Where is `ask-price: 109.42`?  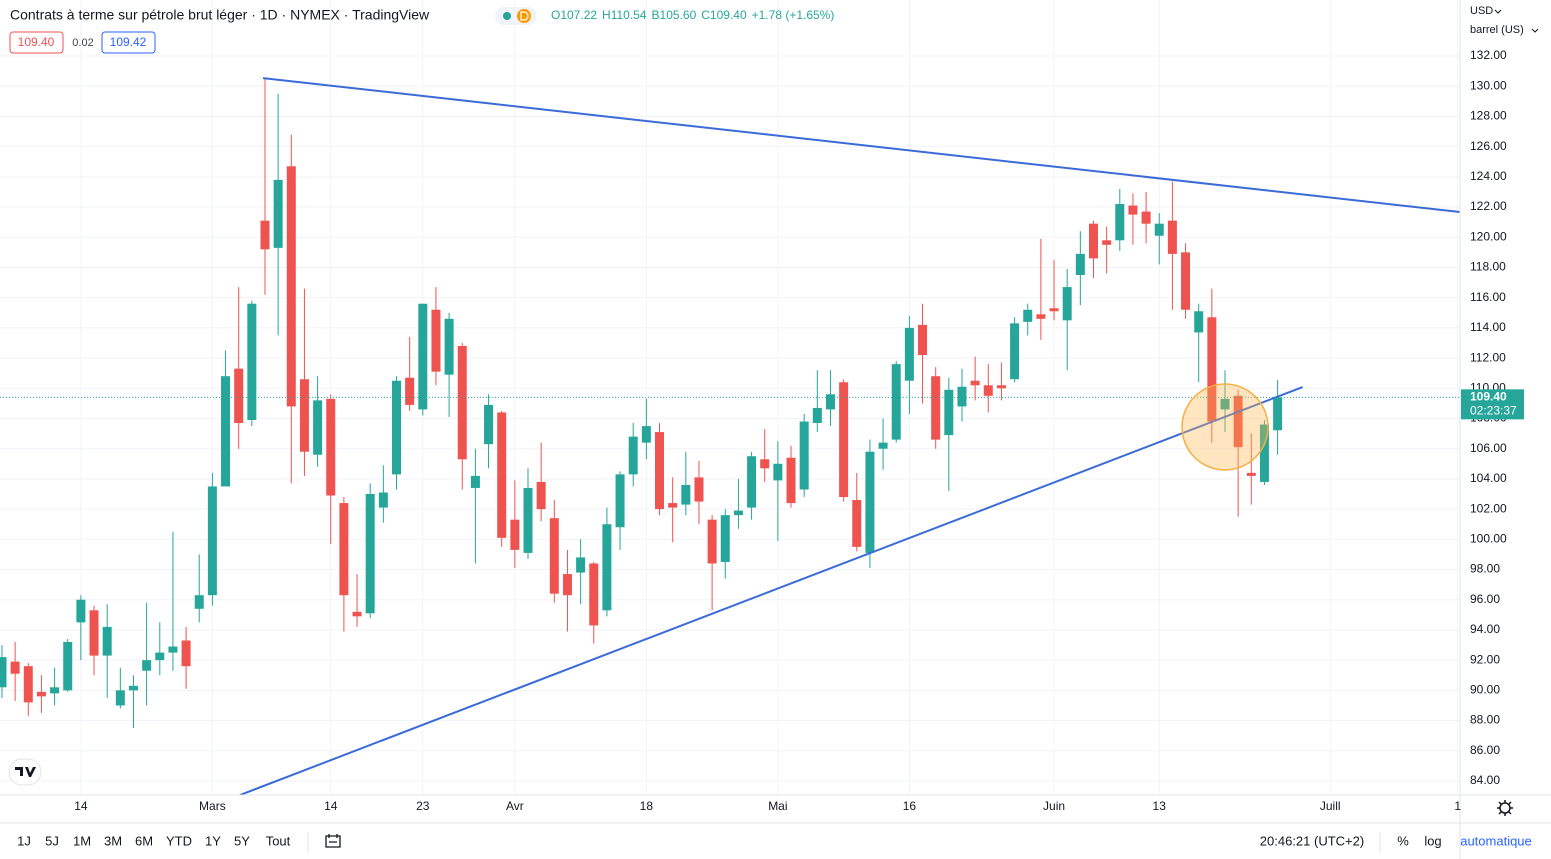
ask-price: 109.42 is located at coordinates (128, 42).